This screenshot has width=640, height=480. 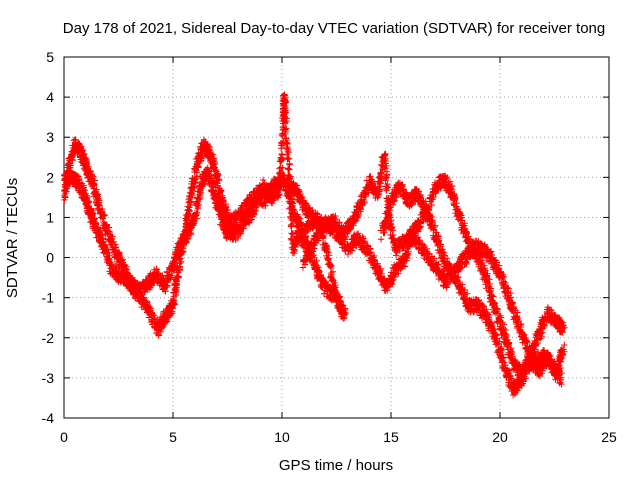 What do you see at coordinates (48, 298) in the screenshot?
I see `y-tick-label: -1` at bounding box center [48, 298].